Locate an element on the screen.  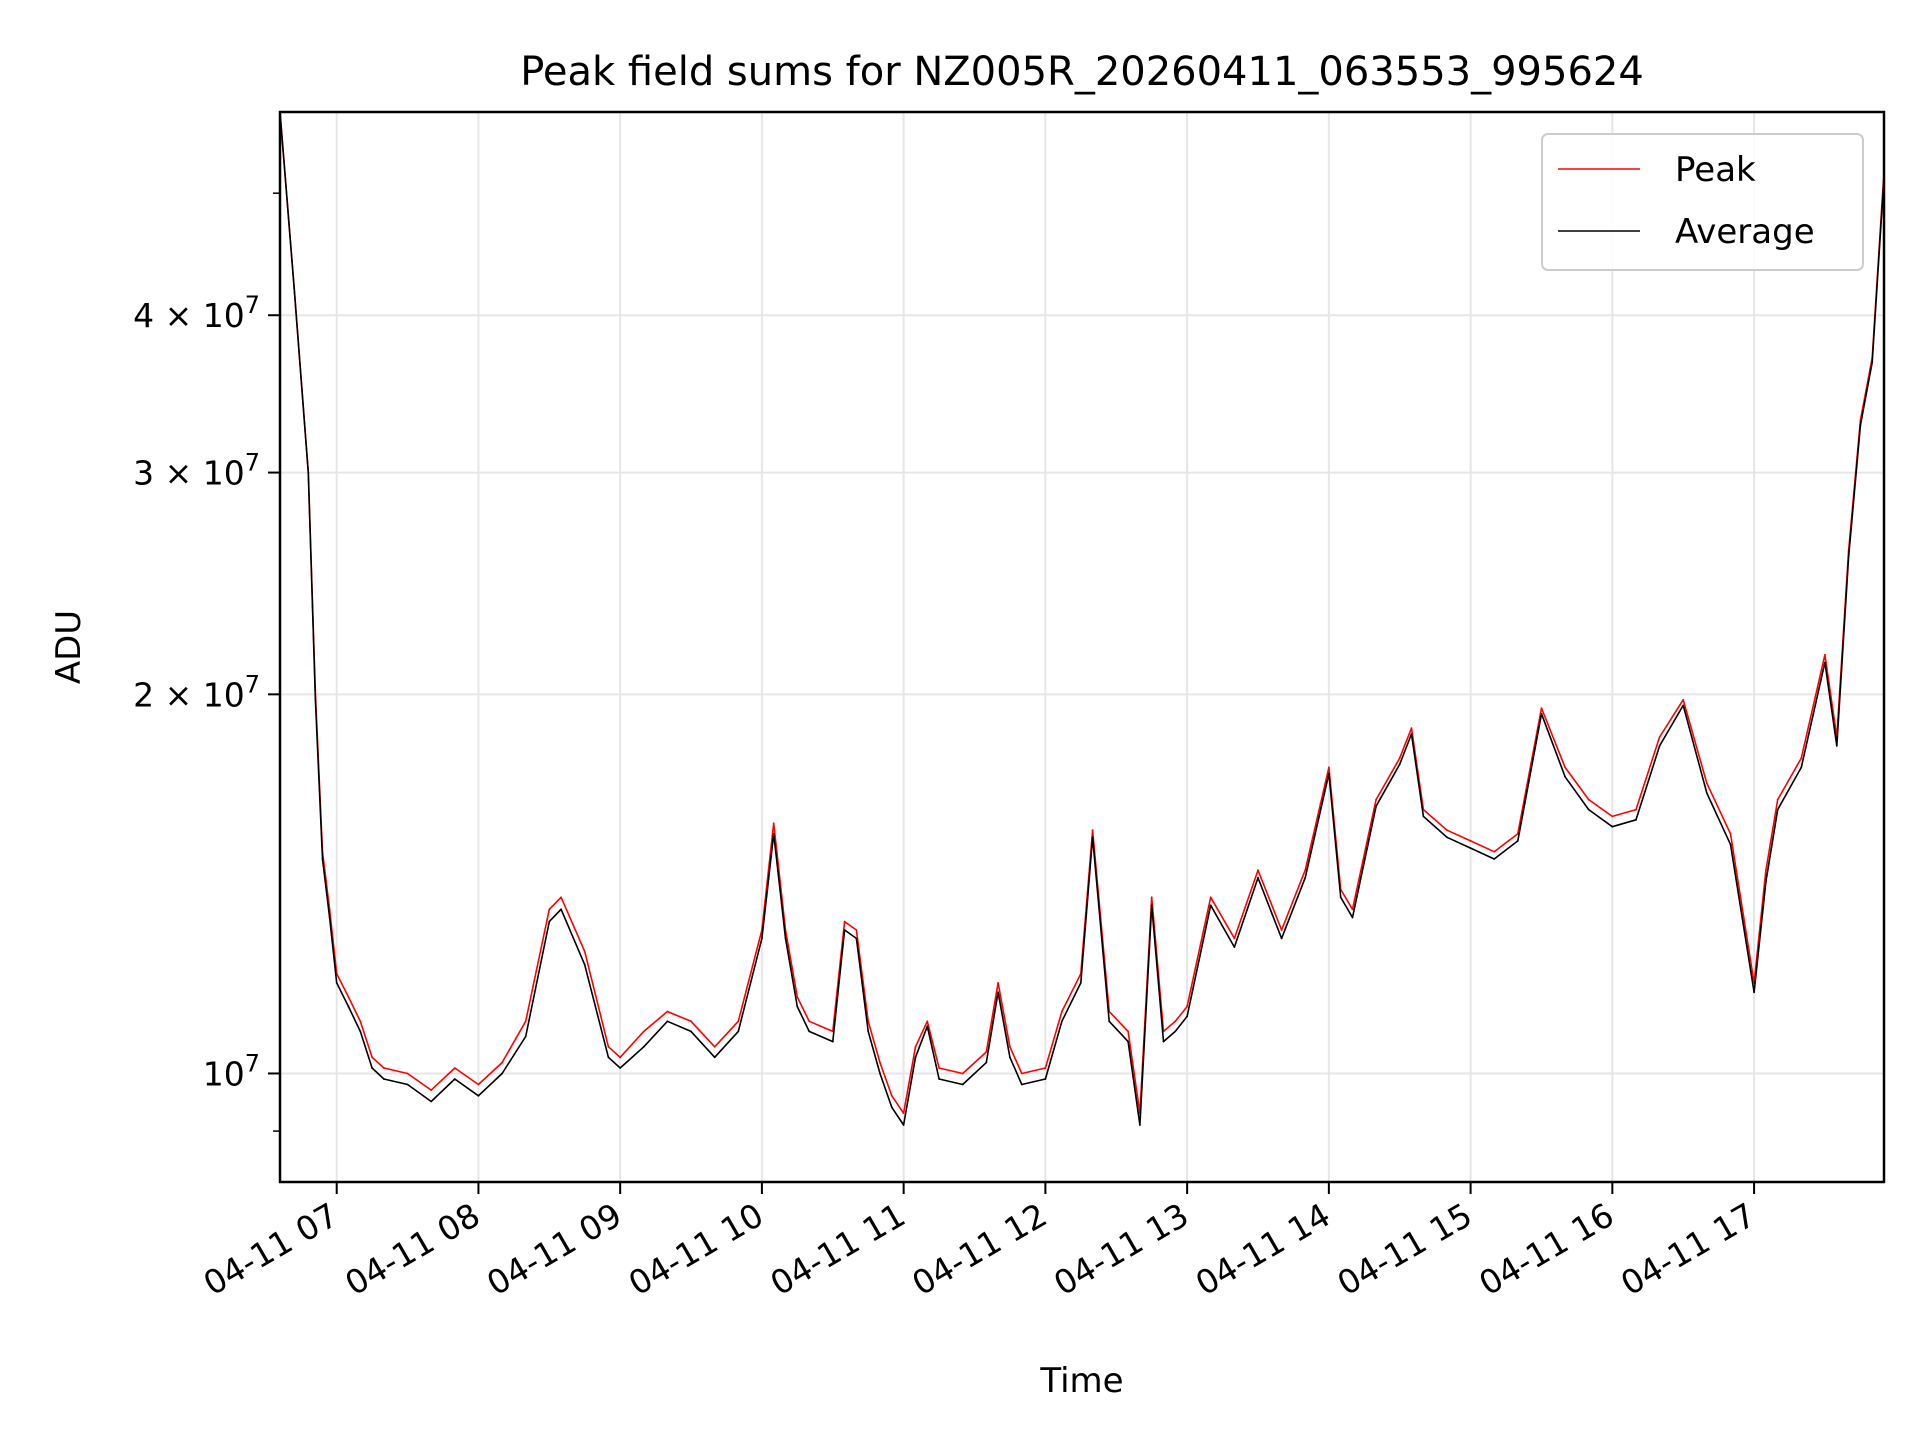
legend-label-average: Average is located at coordinates (1745, 232).